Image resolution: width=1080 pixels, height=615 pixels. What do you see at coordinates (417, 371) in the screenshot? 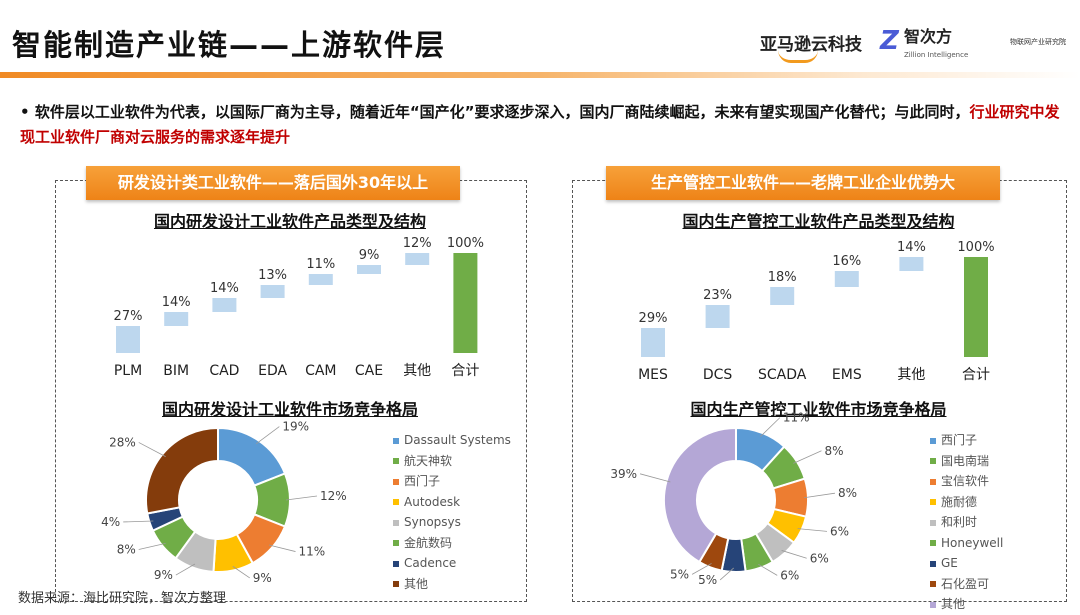
I see `category-label: 其他` at bounding box center [417, 371].